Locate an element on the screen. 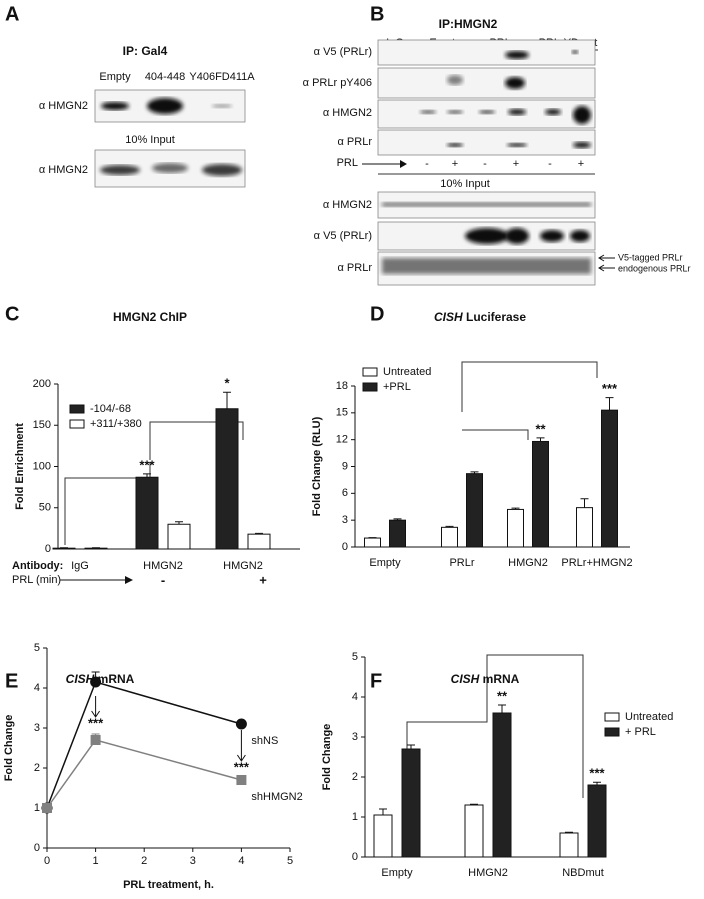 The width and height of the screenshot is (704, 899). x-tick-label: 5 is located at coordinates (290, 861).